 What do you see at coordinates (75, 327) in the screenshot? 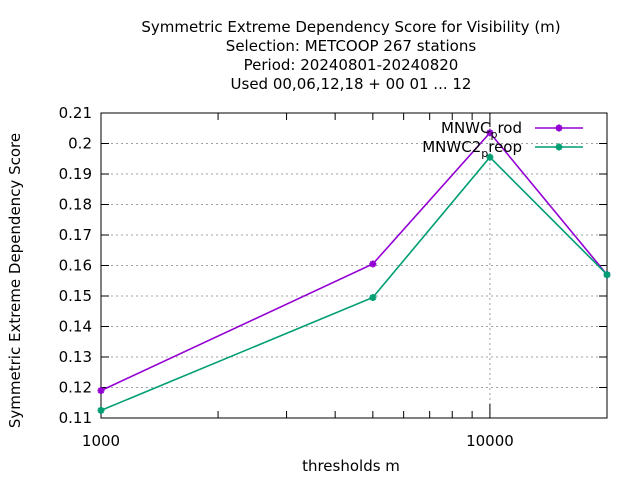
I see `y-tick-label: 0.14` at bounding box center [75, 327].